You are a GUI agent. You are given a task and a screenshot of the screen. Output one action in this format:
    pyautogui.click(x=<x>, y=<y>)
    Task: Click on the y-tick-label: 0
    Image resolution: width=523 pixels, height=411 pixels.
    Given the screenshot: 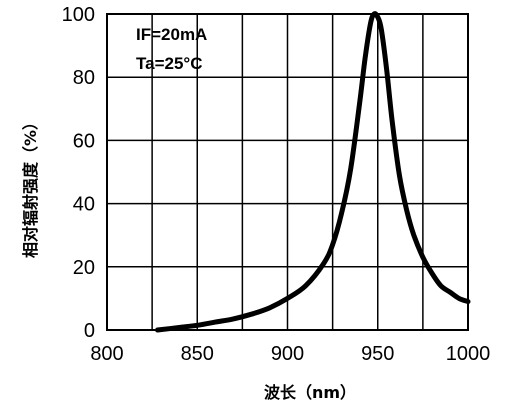 What is the action you would take?
    pyautogui.click(x=89, y=331)
    